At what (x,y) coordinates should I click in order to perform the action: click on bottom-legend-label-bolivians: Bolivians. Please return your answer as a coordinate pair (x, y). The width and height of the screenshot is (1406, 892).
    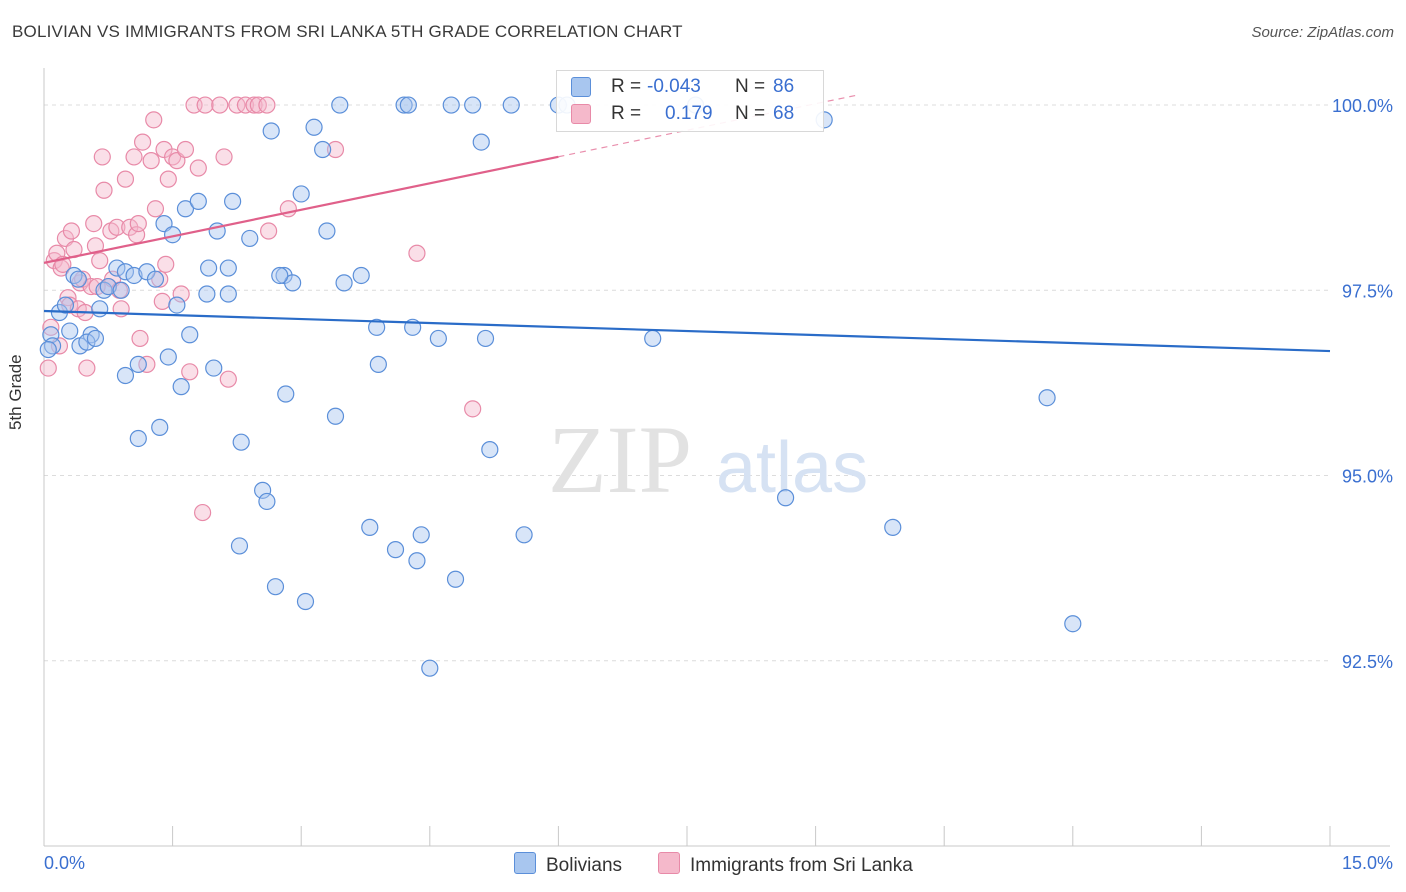
    Looking at the image, I should click on (584, 865).